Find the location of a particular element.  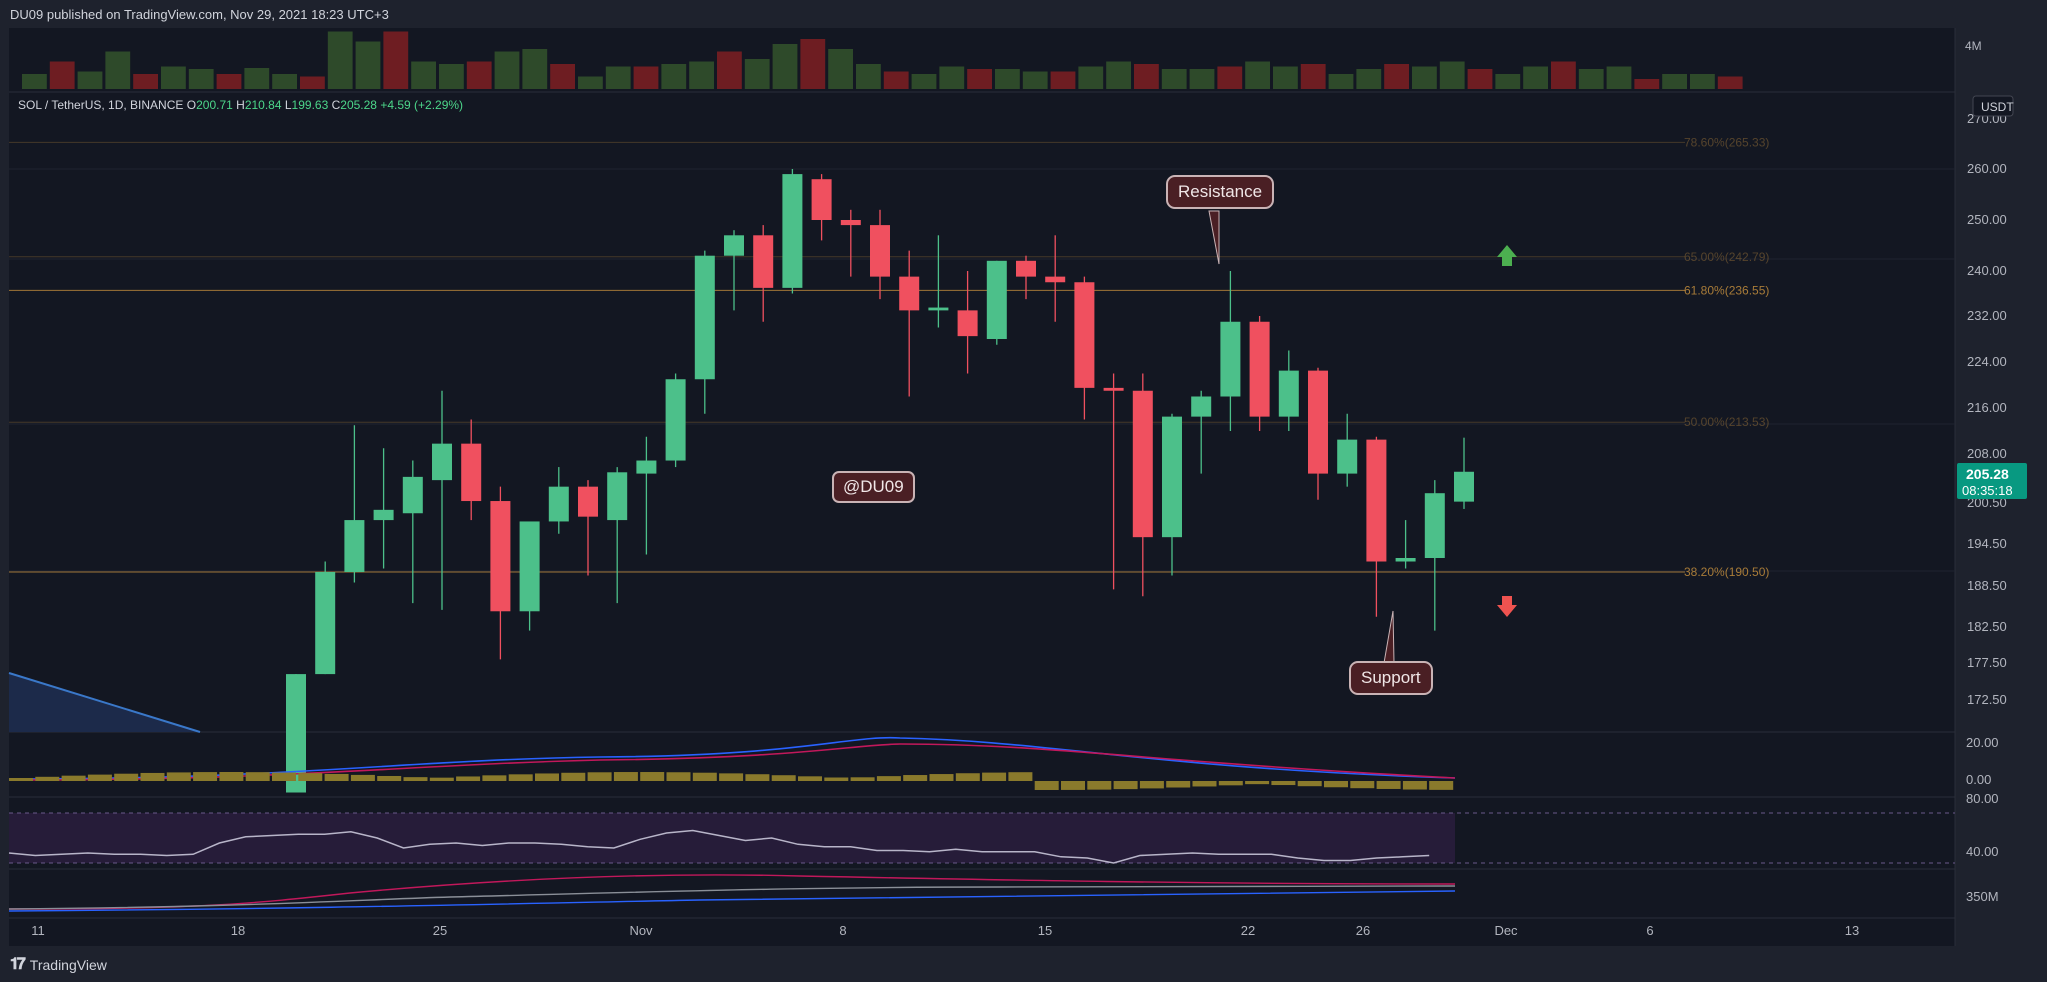

time-tick-label: Dec is located at coordinates (1506, 930).